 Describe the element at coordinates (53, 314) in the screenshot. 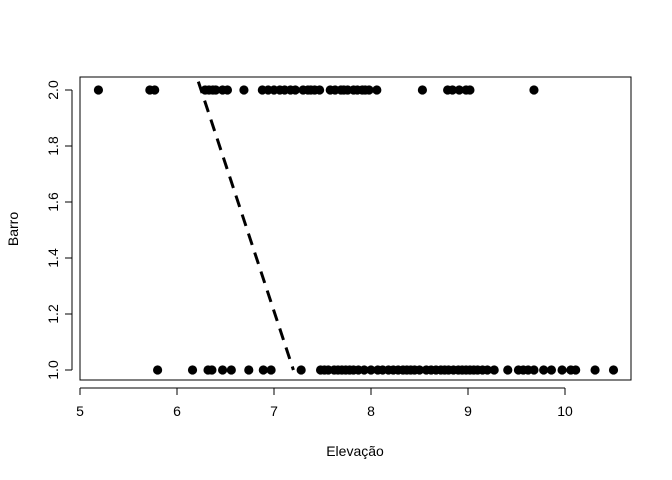

I see `y-tick-label: 1.2` at that location.